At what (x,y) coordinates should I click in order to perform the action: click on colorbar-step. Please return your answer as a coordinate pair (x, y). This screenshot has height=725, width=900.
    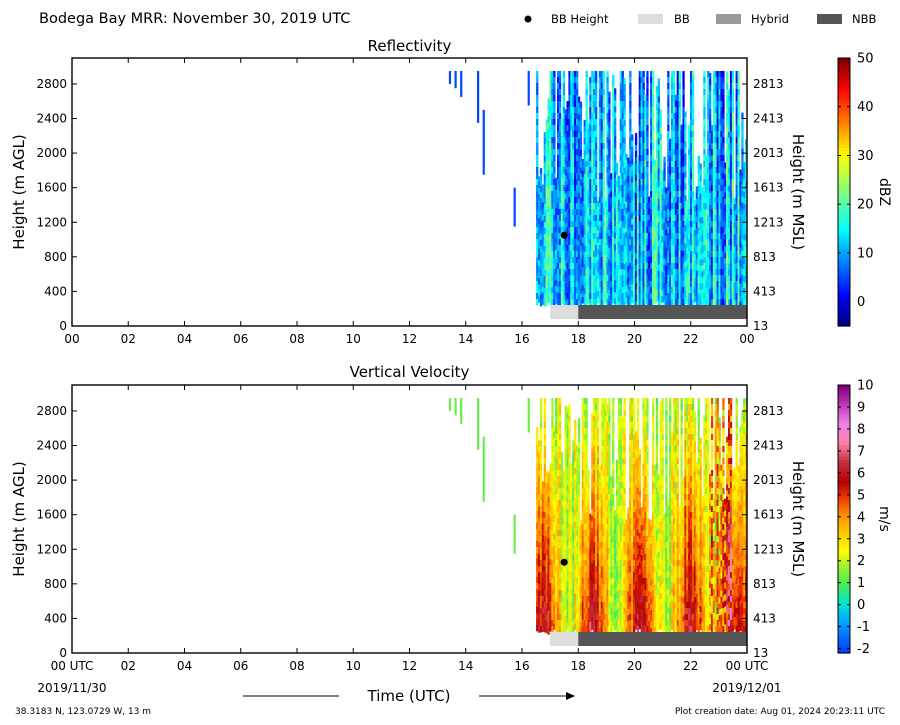
    Looking at the image, I should click on (844, 295).